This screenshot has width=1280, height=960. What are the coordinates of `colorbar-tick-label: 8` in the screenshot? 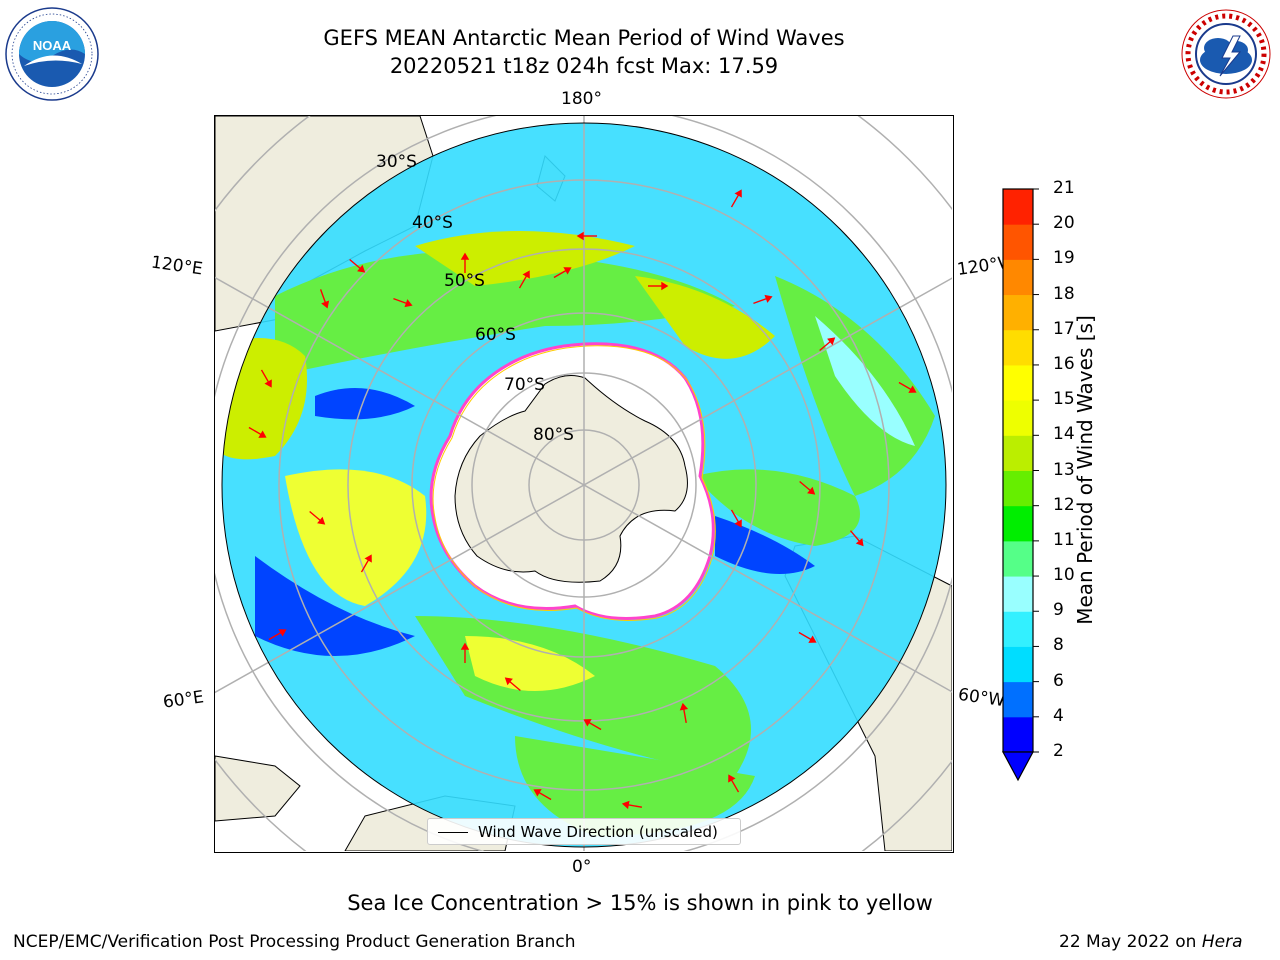 It's located at (1058, 645).